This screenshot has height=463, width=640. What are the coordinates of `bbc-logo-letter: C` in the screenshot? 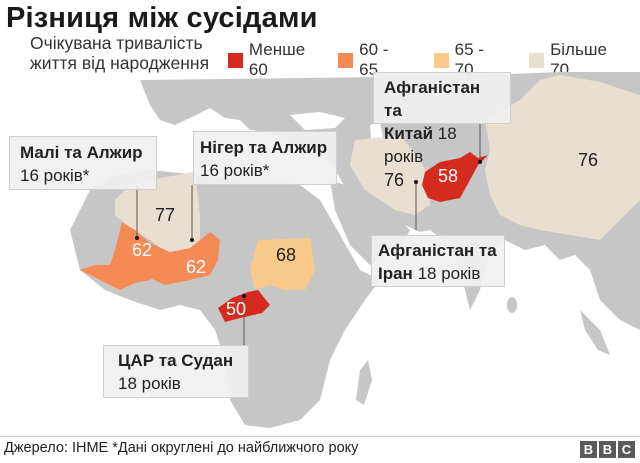 It's located at (626, 449).